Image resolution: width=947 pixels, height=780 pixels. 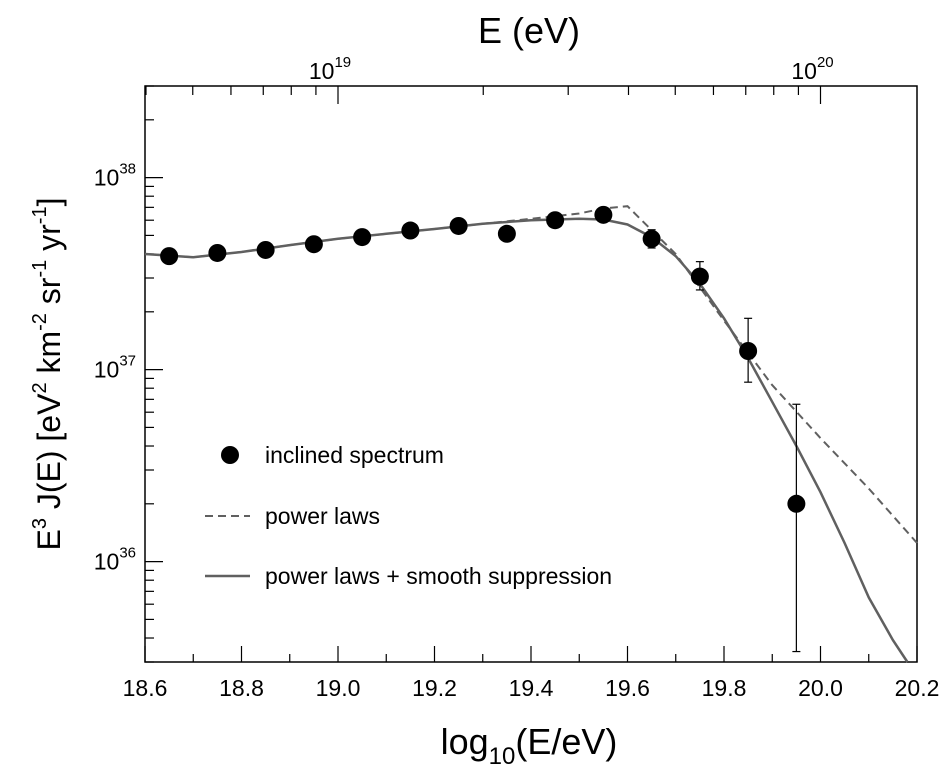 I want to click on x-tick-label: 19.8, so click(x=724, y=688).